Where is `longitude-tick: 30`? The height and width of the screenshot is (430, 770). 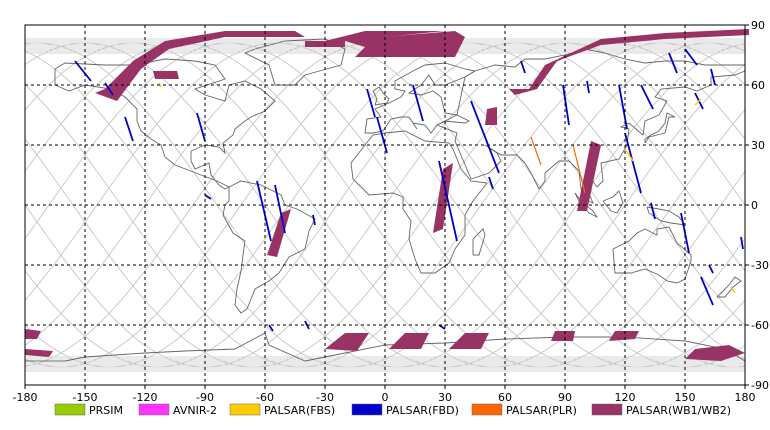
longitude-tick: 30 is located at coordinates (445, 397).